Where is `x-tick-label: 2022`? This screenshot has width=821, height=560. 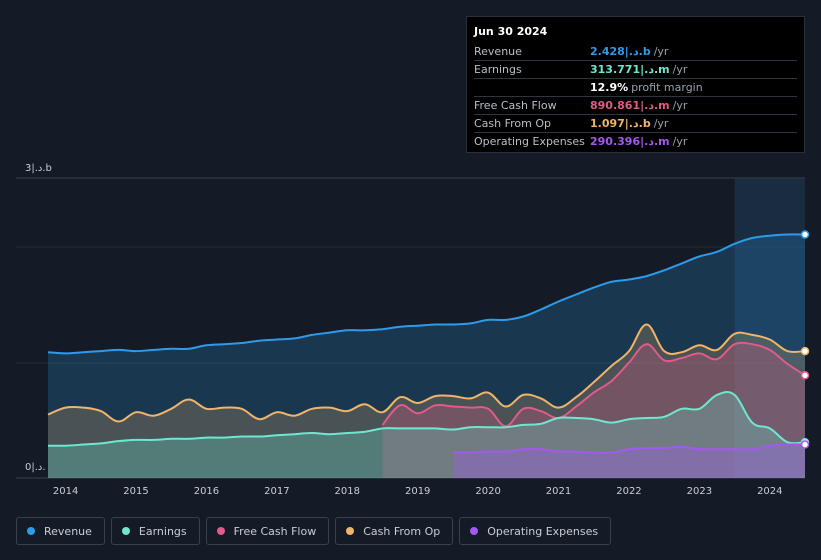 x-tick-label: 2022 is located at coordinates (628, 491).